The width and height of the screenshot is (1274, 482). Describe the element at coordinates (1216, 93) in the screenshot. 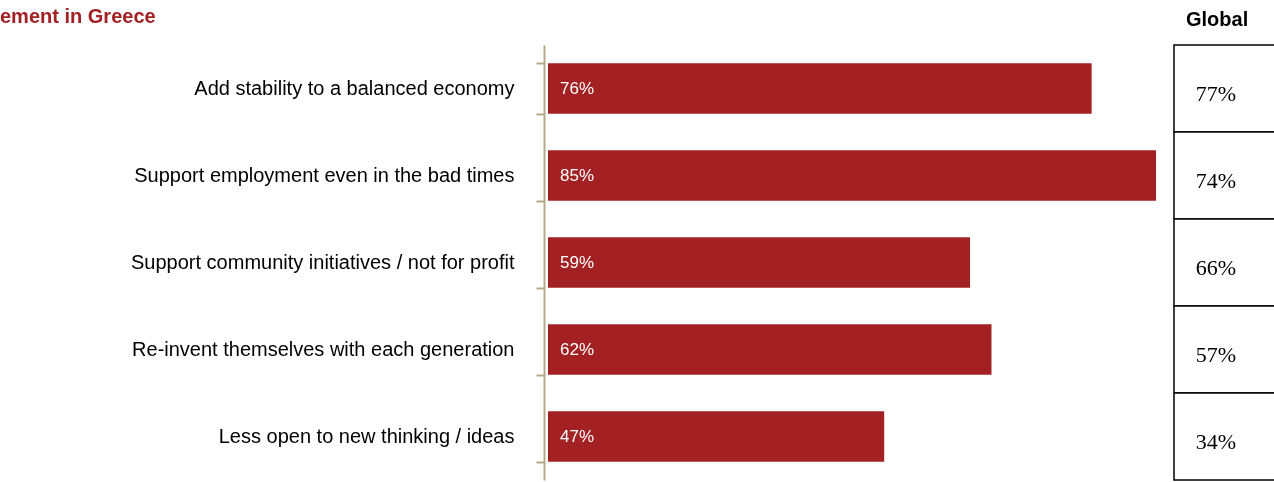

I see `text: 77%` at that location.